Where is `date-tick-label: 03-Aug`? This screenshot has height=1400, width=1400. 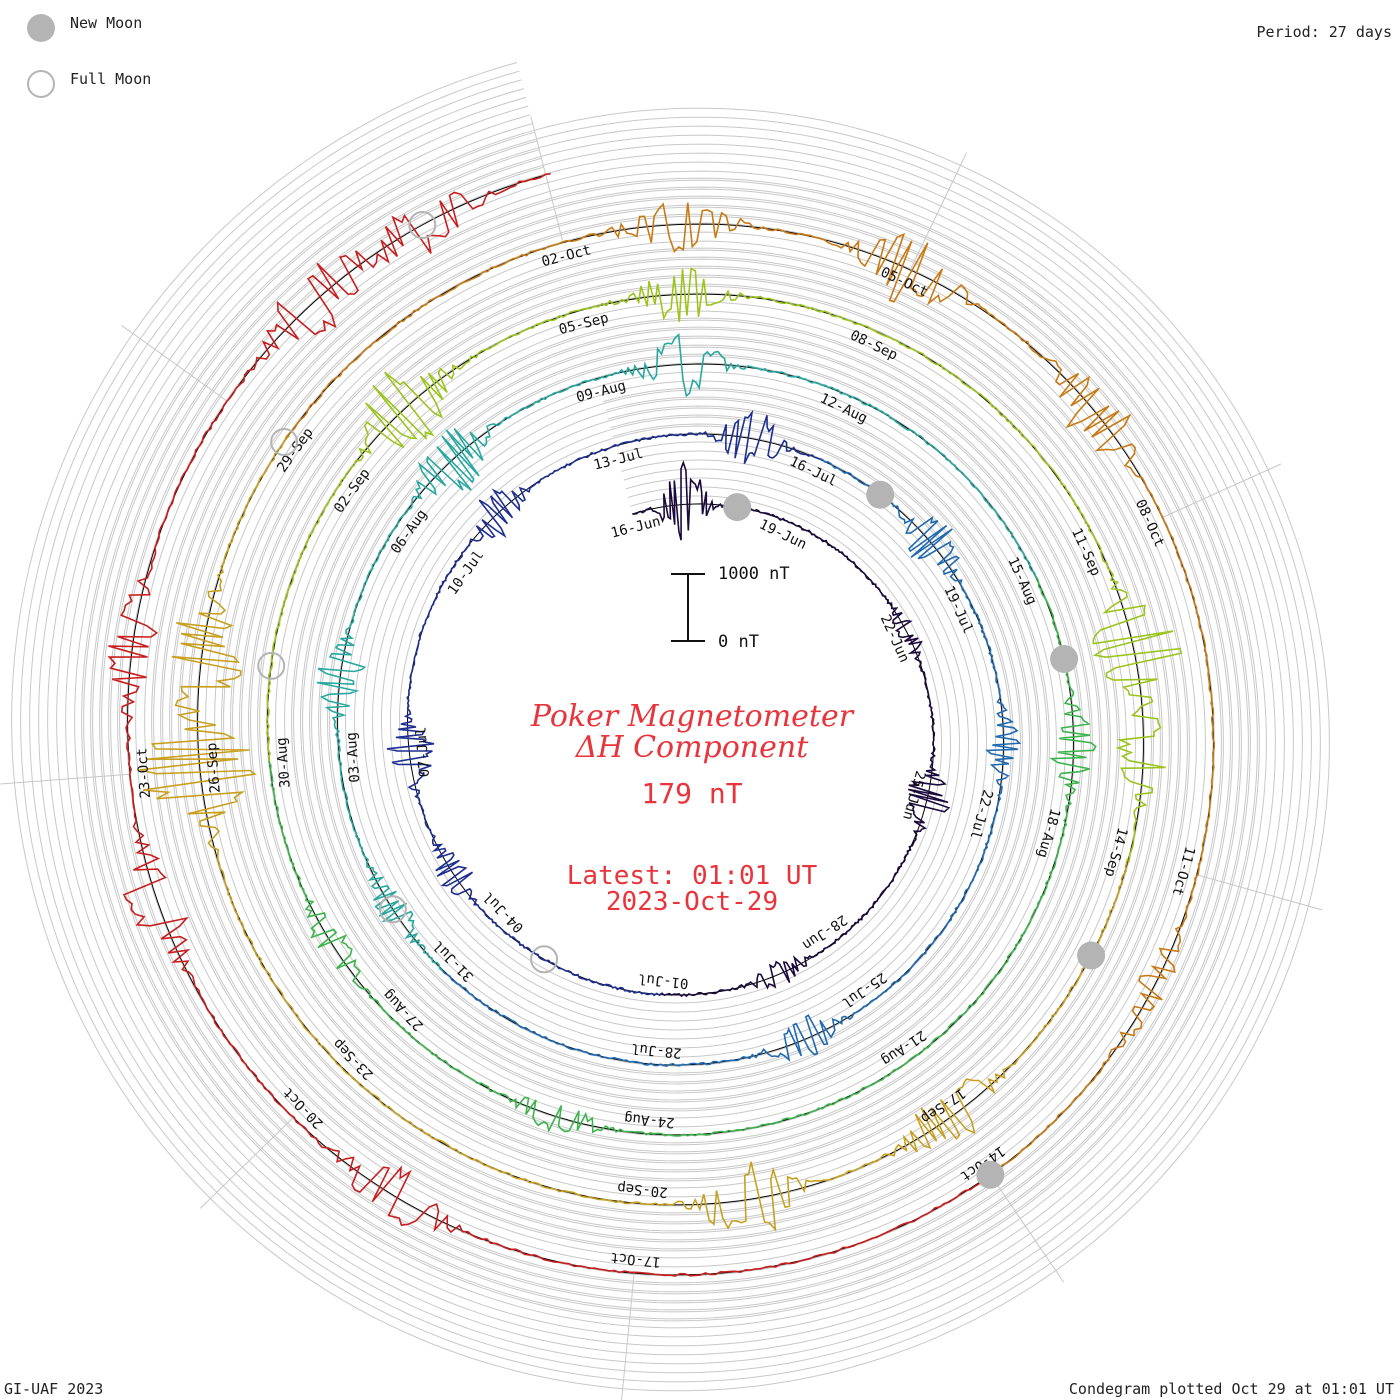 date-tick-label: 03-Aug is located at coordinates (354, 757).